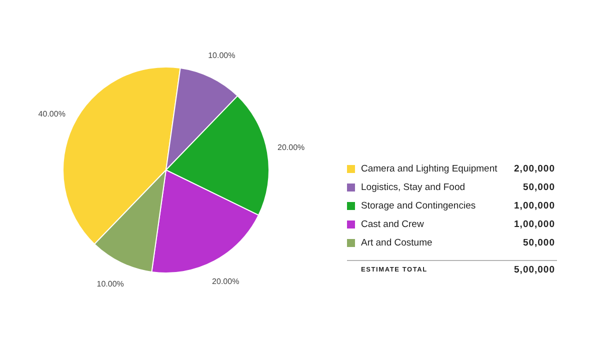  What do you see at coordinates (52, 113) in the screenshot?
I see `text: 40.00%` at bounding box center [52, 113].